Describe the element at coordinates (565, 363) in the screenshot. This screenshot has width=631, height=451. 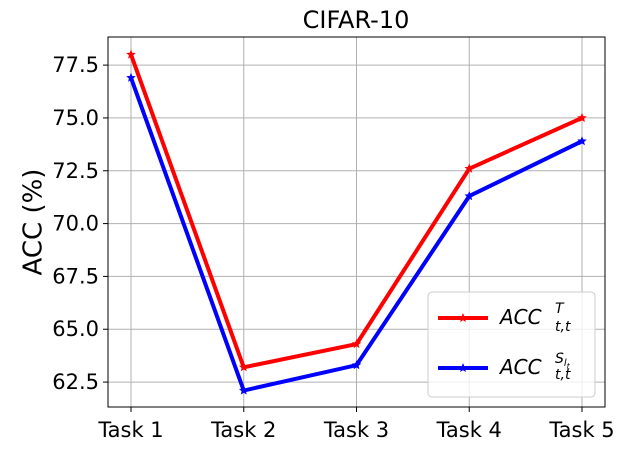
I see `legend-label-part: l` at that location.